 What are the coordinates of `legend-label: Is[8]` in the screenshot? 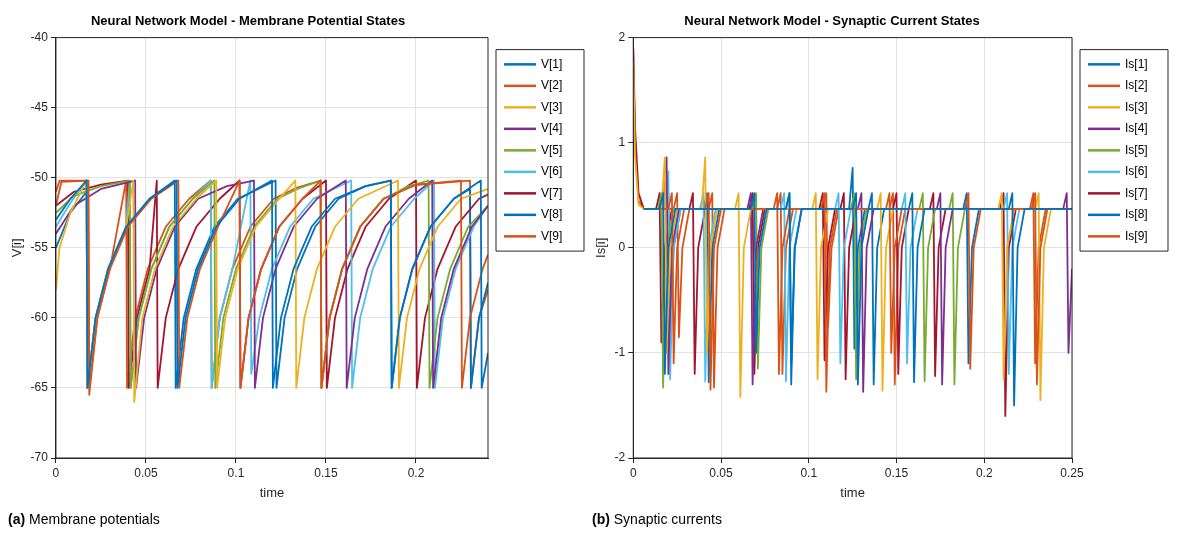 It's located at (1136, 214).